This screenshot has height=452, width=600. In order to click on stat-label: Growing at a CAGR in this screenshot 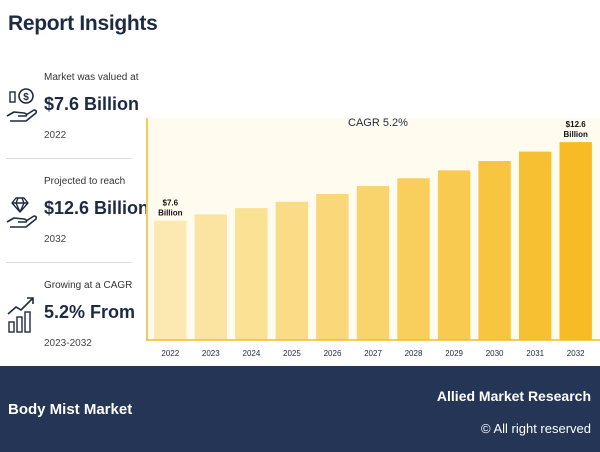, I will do `click(88, 285)`.